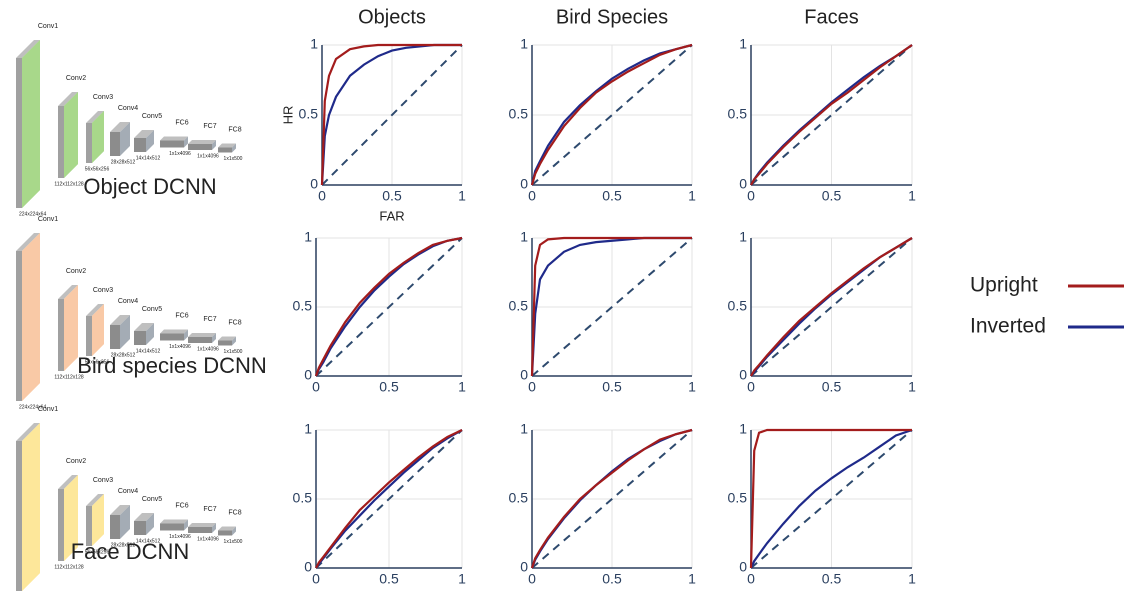 This screenshot has height=591, width=1125. What do you see at coordinates (172, 365) in the screenshot?
I see `network-name: Bird species DCNN` at bounding box center [172, 365].